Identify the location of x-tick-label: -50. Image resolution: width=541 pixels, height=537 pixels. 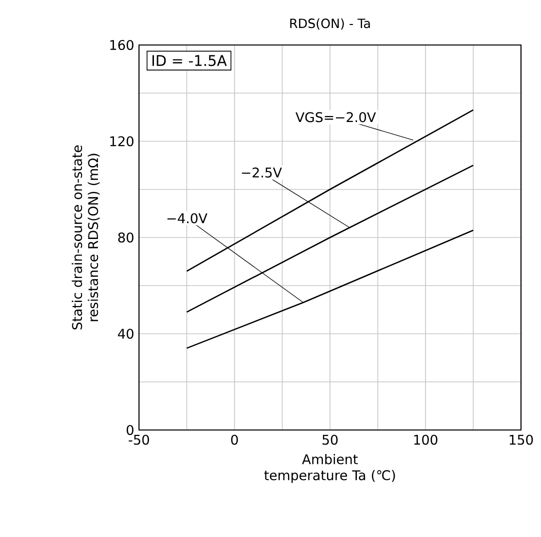
(139, 439).